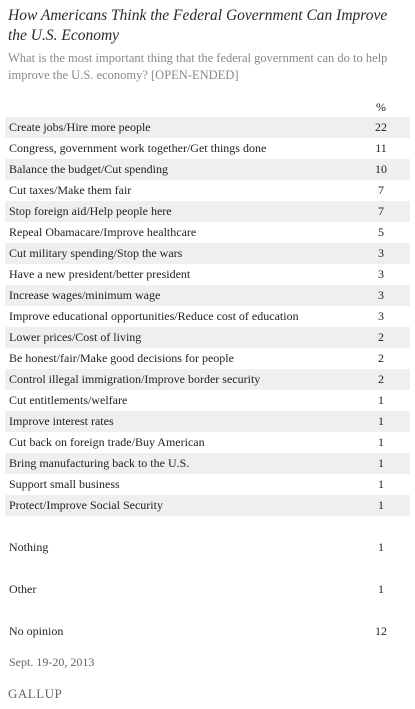  Describe the element at coordinates (85, 295) in the screenshot. I see `row-label: Increase wages/minimum wage` at that location.